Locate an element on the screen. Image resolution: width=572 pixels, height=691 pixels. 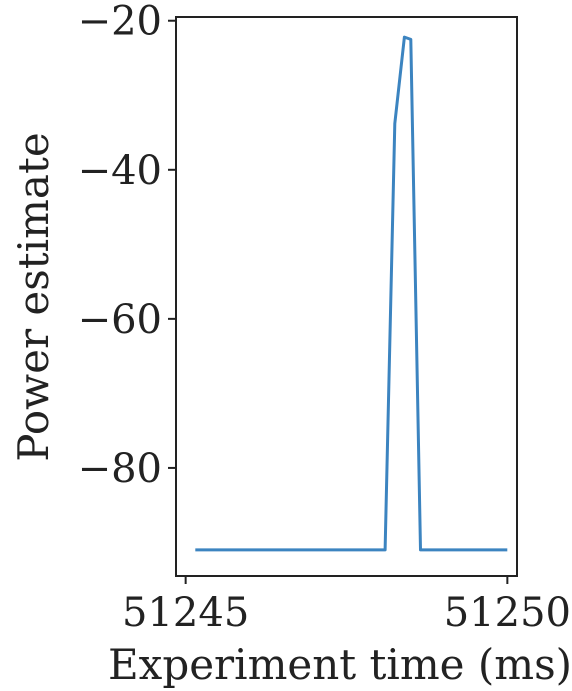
y-tick-label: −40 is located at coordinates (120, 171).